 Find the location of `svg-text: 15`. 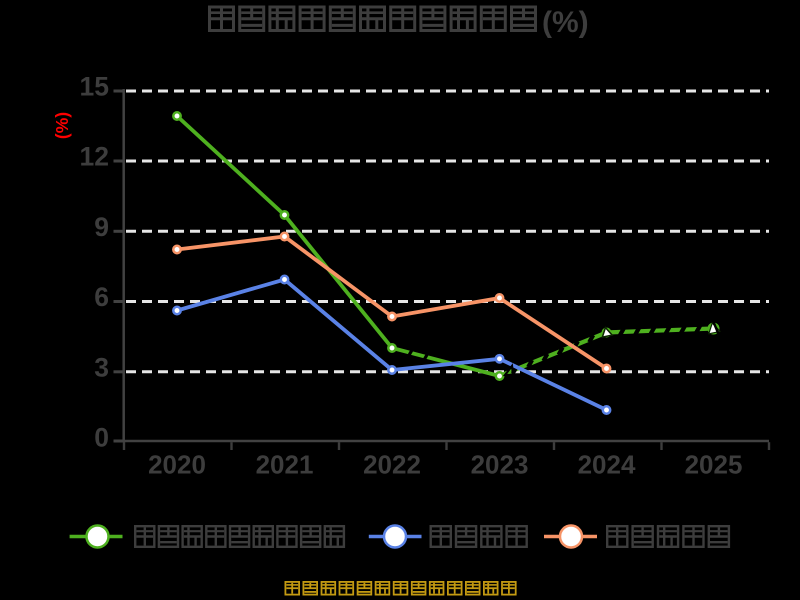

svg-text: 15 is located at coordinates (94, 87).